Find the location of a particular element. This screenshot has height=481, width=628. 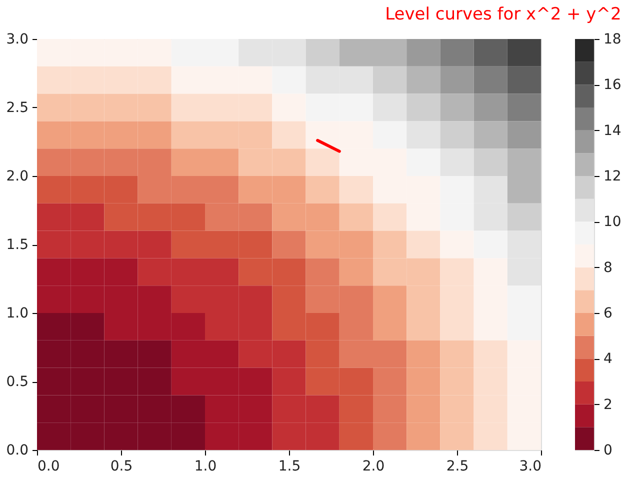

color-bar-label: 14 is located at coordinates (613, 130).